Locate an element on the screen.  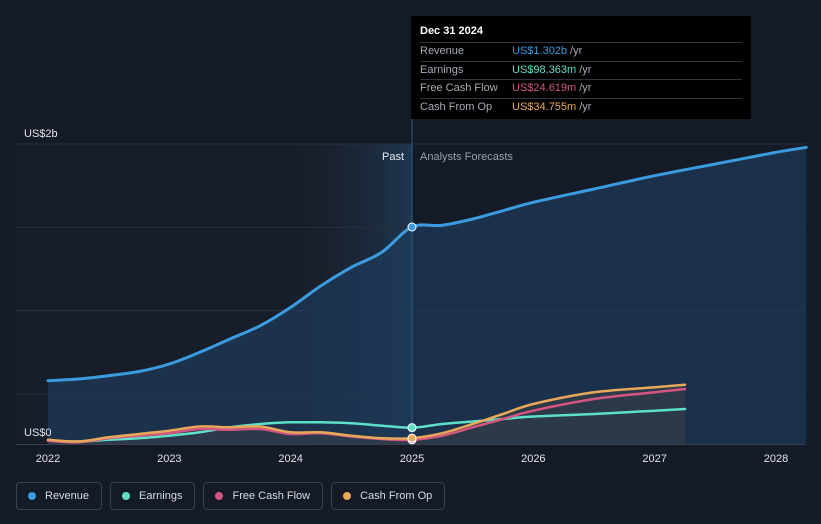
past-label: Past is located at coordinates (393, 157).